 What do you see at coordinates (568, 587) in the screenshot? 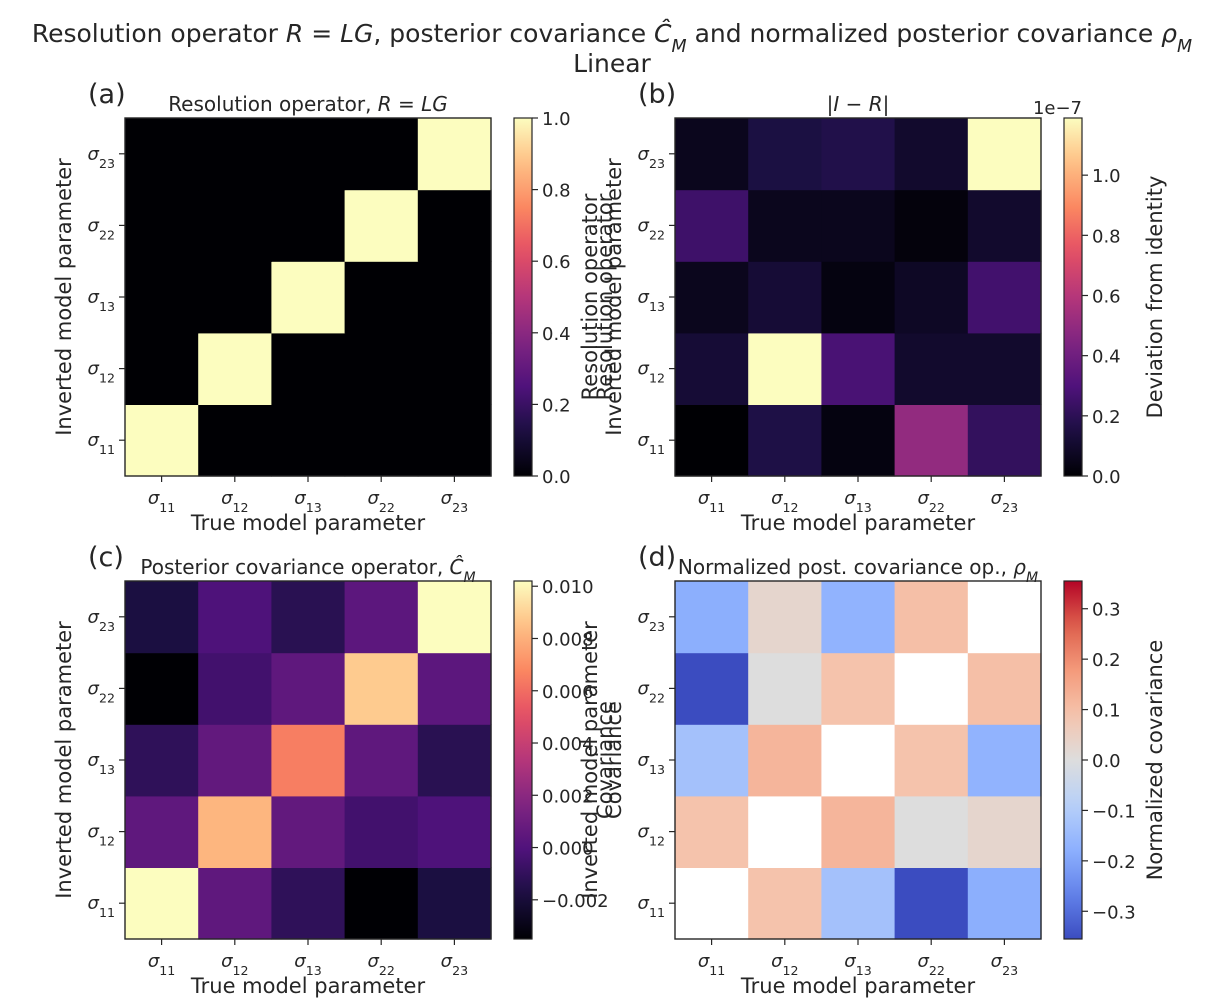
I see `colorbar-tick-label: 0.010` at bounding box center [568, 587].